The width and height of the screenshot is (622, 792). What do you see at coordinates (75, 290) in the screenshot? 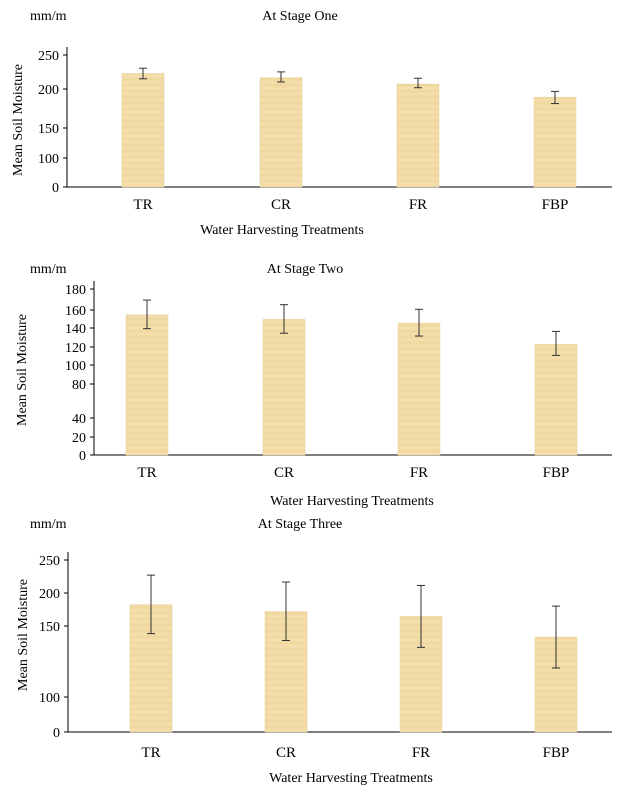
I see `y-tick-label: 180` at bounding box center [75, 290].